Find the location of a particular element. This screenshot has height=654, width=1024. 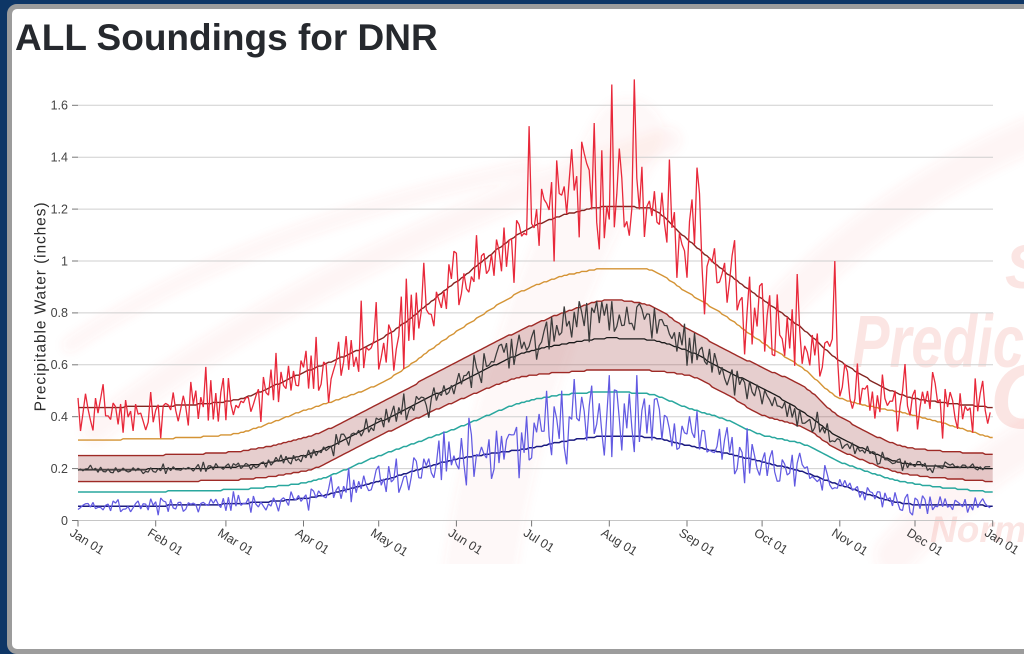

svg-text: 0.2 is located at coordinates (59, 469).